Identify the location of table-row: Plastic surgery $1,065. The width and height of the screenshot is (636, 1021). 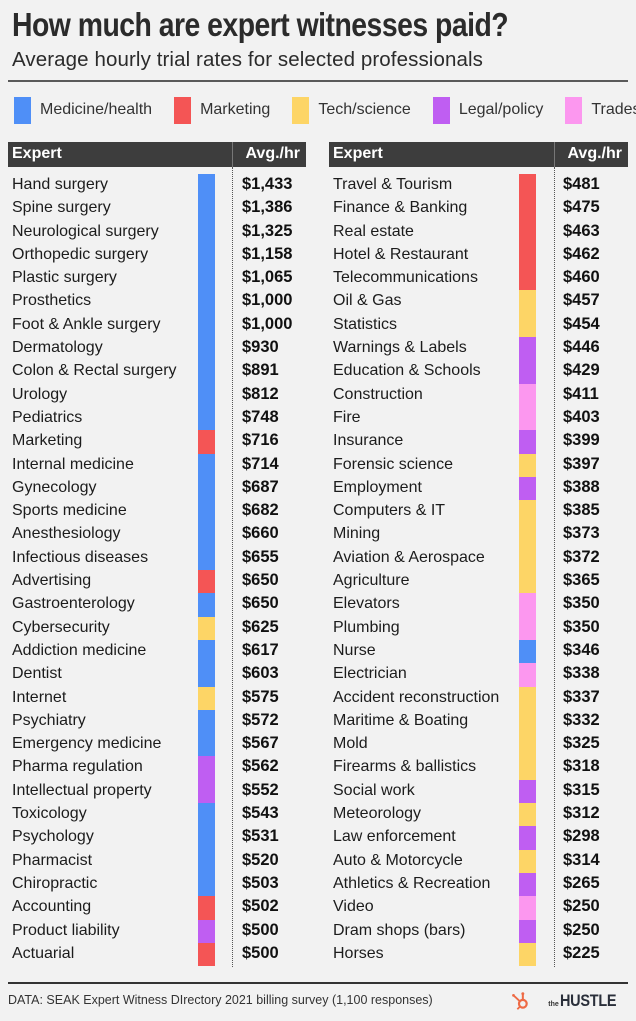
(157, 279).